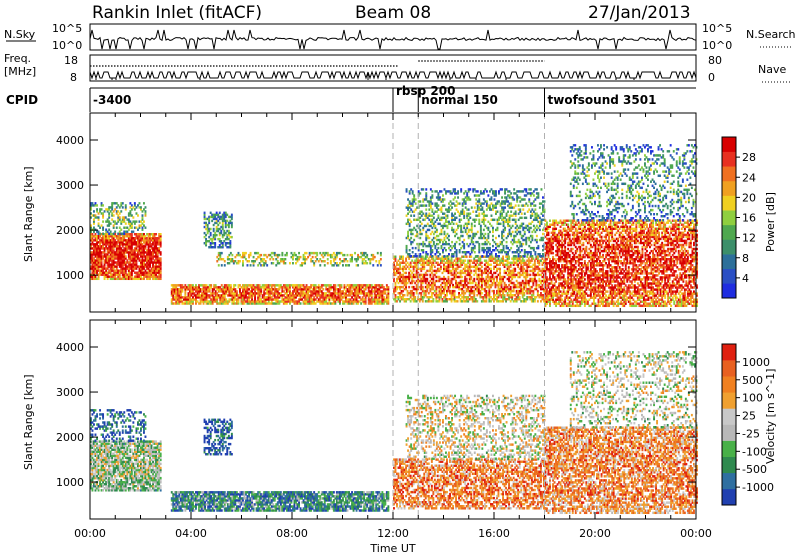 The width and height of the screenshot is (800, 554). I want to click on date-label: 27/Jan/2013, so click(639, 13).